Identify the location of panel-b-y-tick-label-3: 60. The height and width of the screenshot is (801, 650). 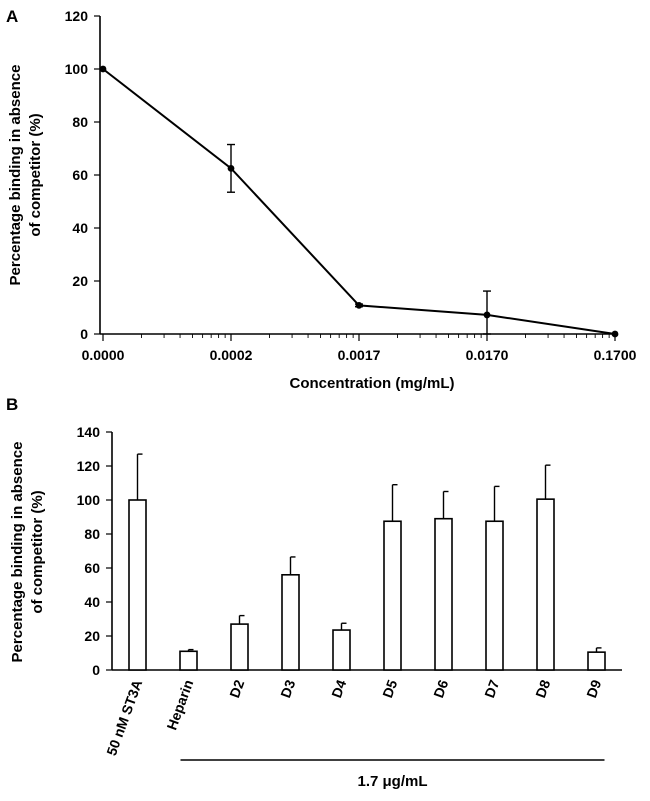
(92, 568).